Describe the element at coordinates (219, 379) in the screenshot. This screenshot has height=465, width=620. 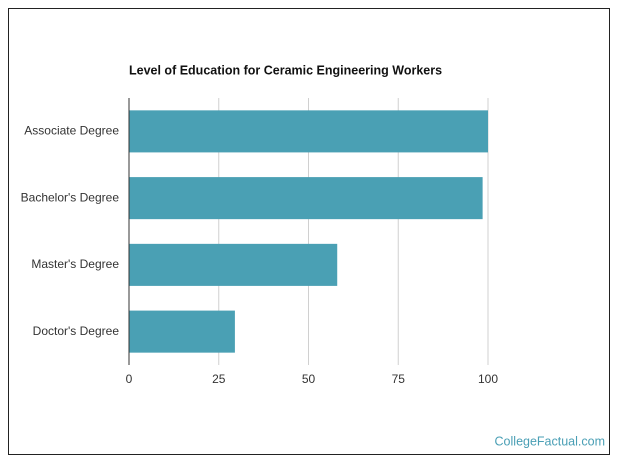
I see `x-tick-label: 25` at that location.